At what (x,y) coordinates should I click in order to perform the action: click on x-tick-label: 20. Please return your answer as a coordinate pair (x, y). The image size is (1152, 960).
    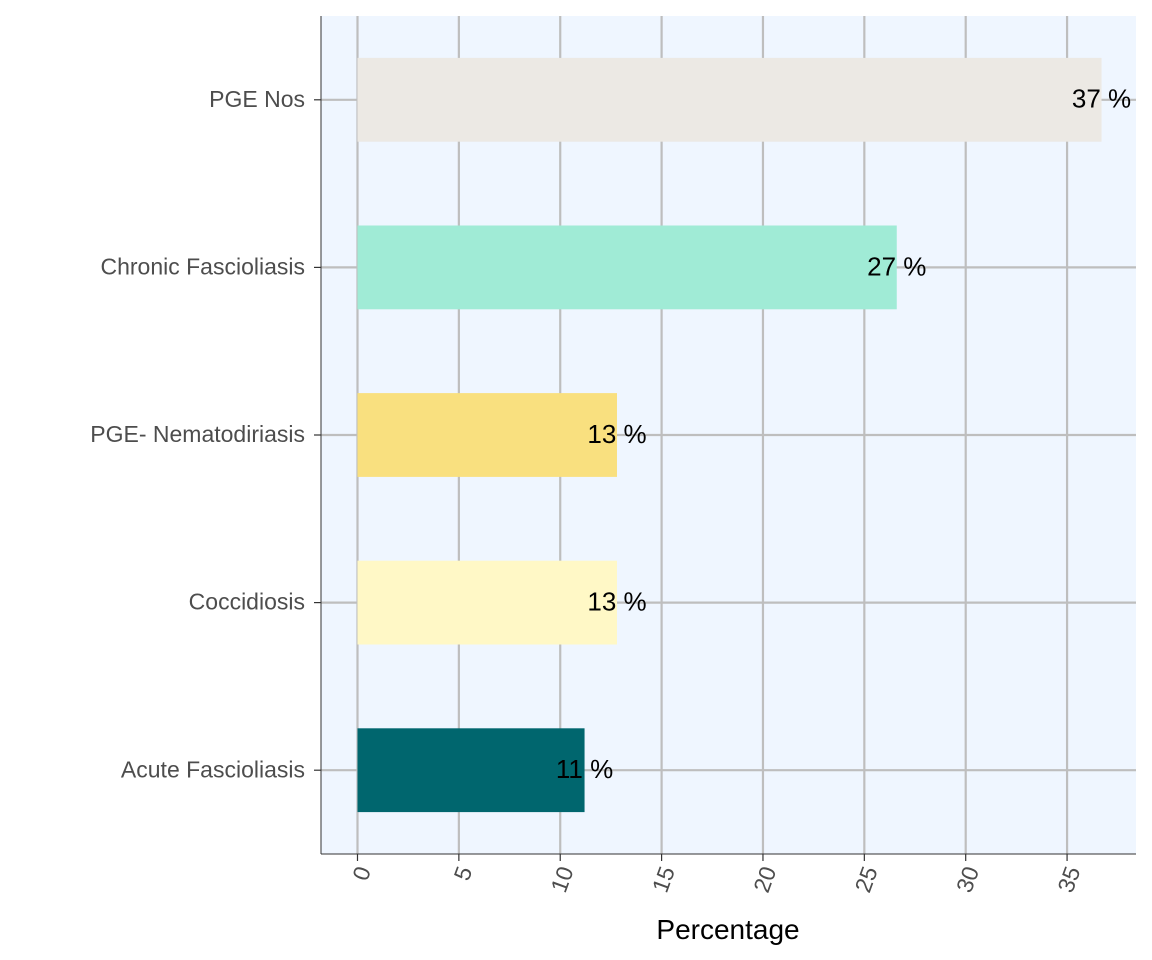
    Looking at the image, I should click on (764, 879).